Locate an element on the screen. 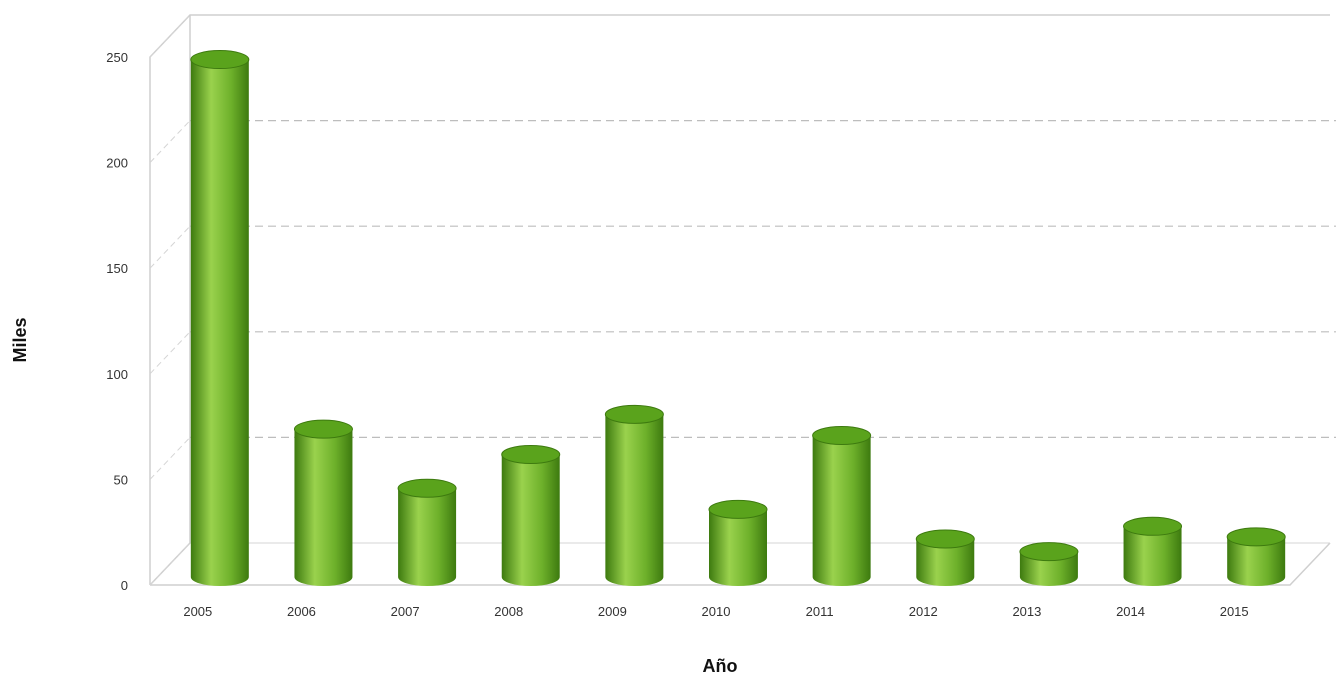  x-tick-label: 2015 is located at coordinates (1234, 611).